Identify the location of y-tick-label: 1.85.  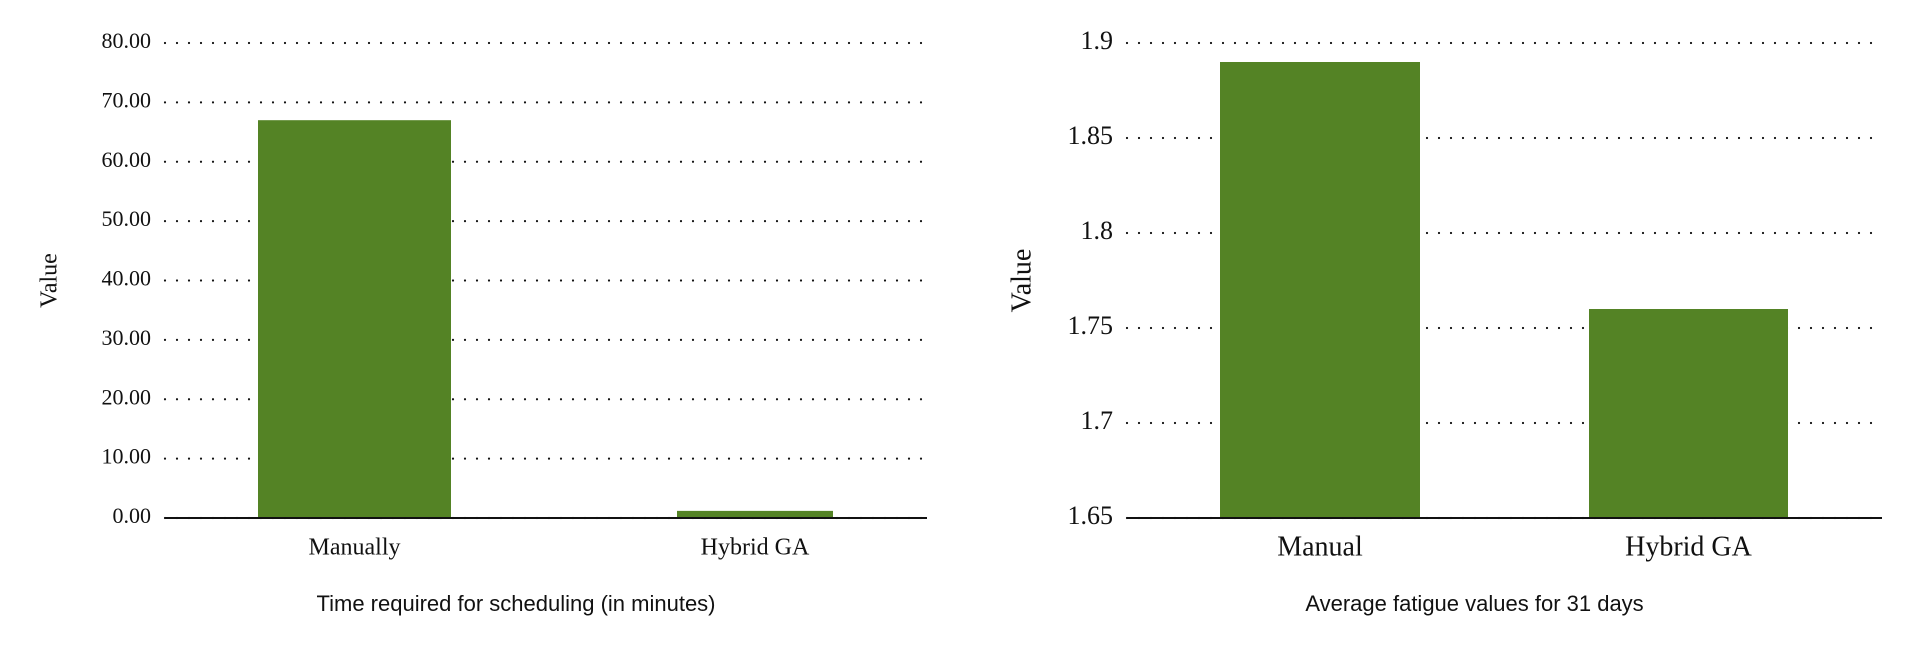
(1091, 135).